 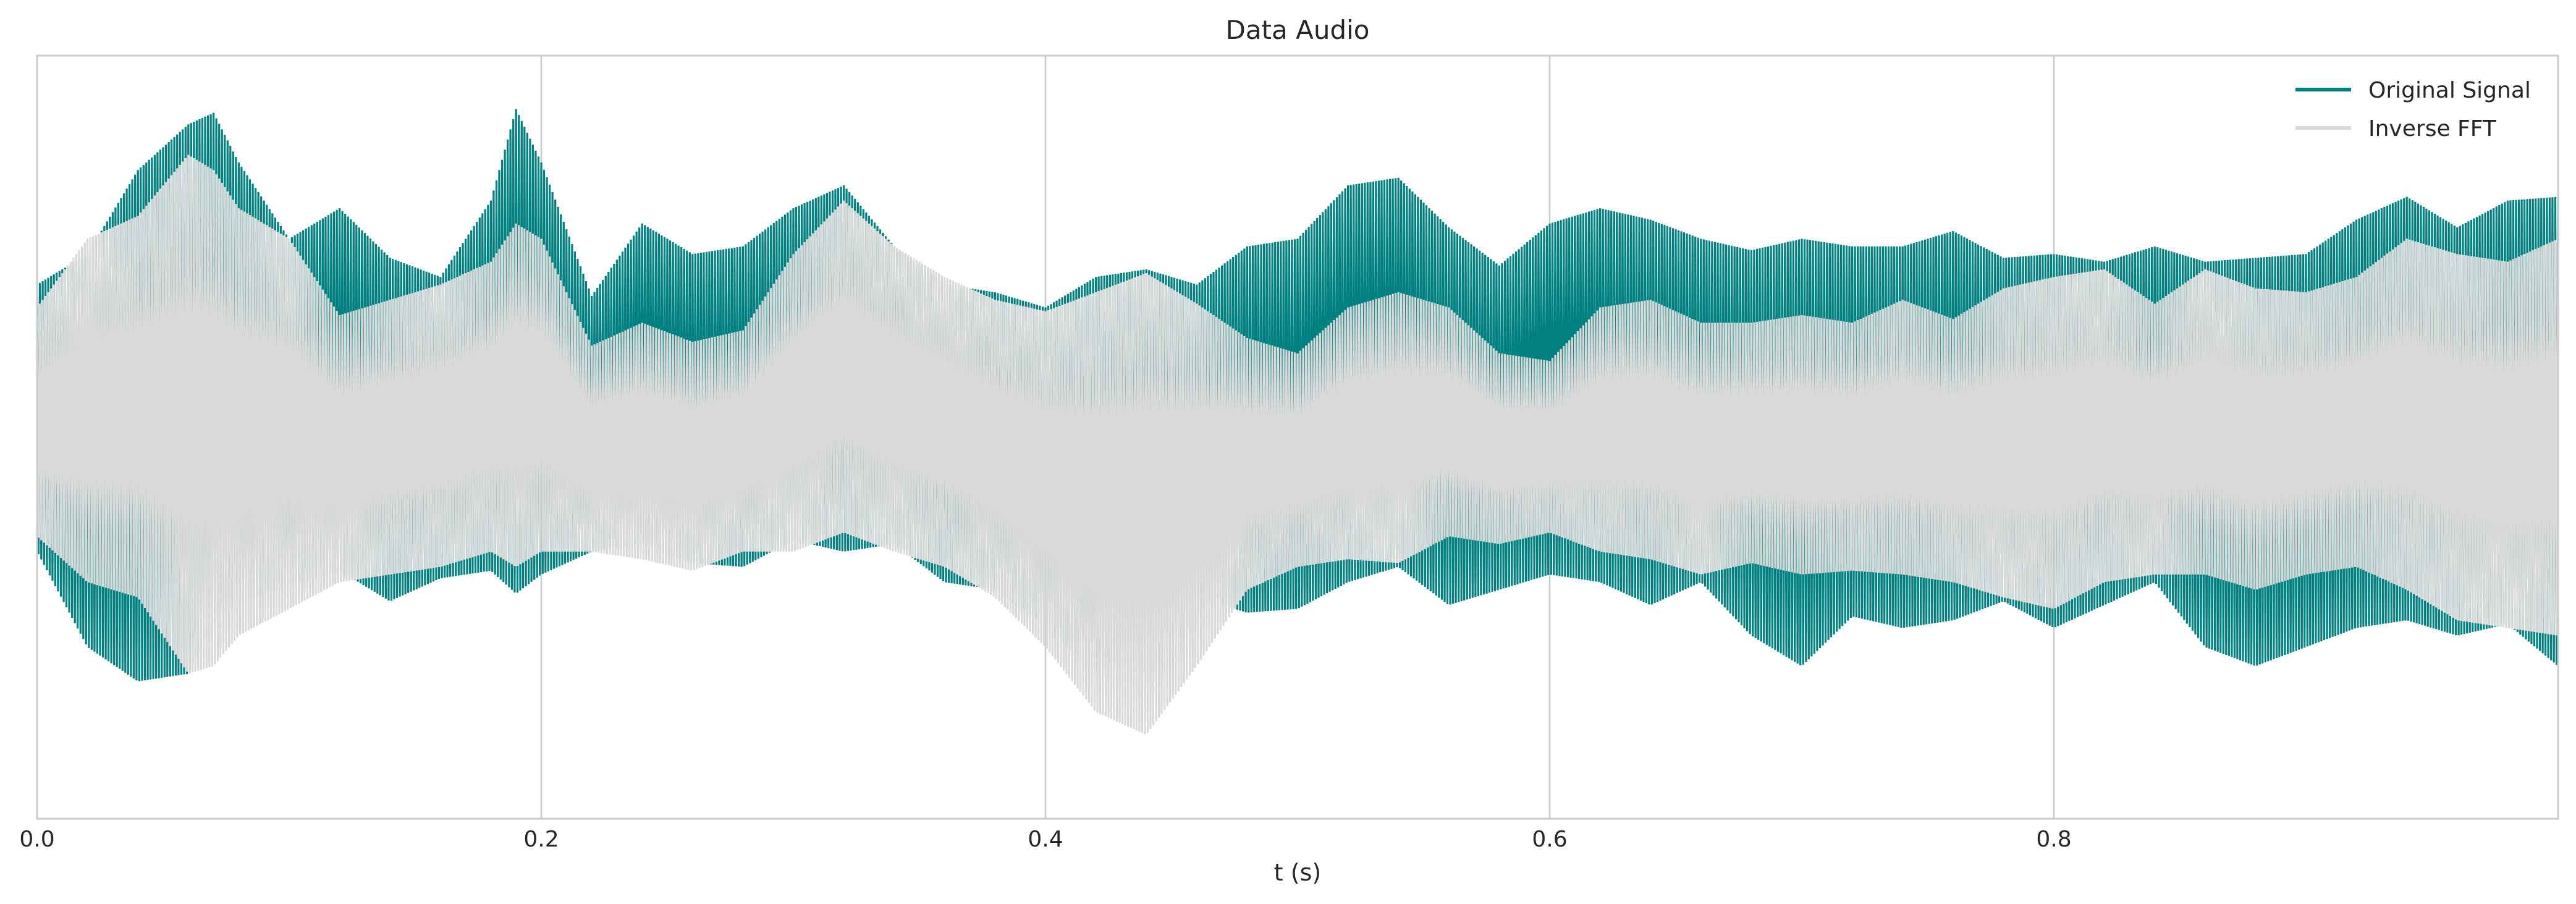 What do you see at coordinates (2449, 91) in the screenshot?
I see `legend-label: Original Signal` at bounding box center [2449, 91].